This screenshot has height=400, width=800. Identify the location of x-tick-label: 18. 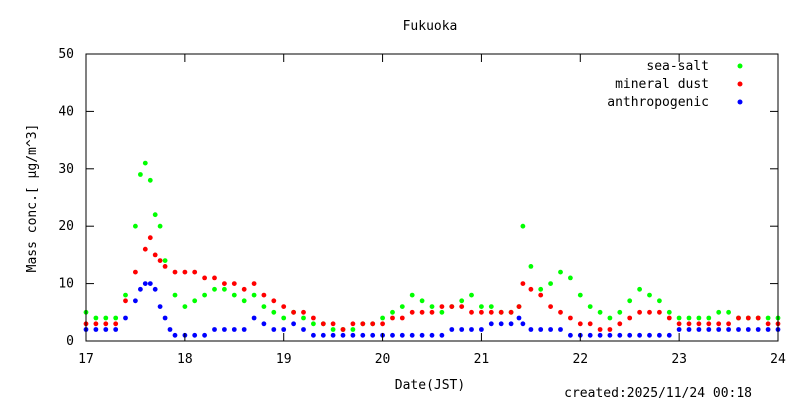
(185, 359).